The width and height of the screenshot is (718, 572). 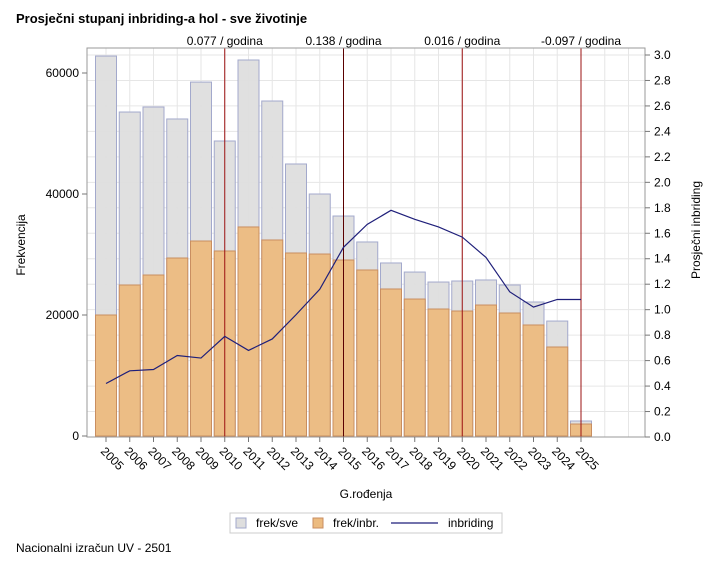 I want to click on y2-tick-label: 2.8, so click(x=662, y=80).